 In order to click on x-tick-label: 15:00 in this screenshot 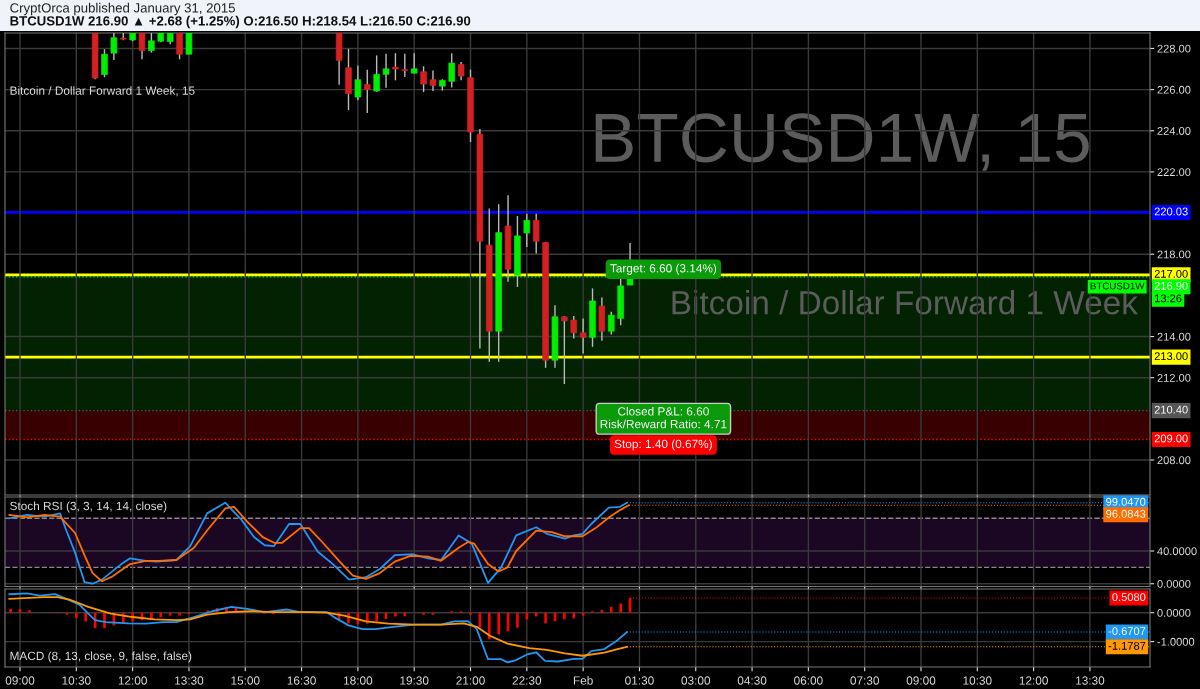, I will do `click(245, 680)`.